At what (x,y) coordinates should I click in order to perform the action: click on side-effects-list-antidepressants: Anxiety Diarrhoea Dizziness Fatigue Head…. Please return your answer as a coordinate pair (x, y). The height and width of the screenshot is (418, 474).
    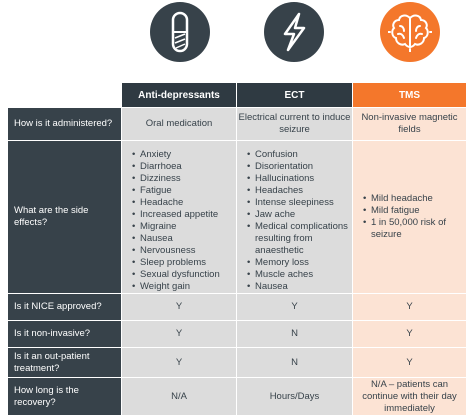
    Looking at the image, I should click on (184, 221).